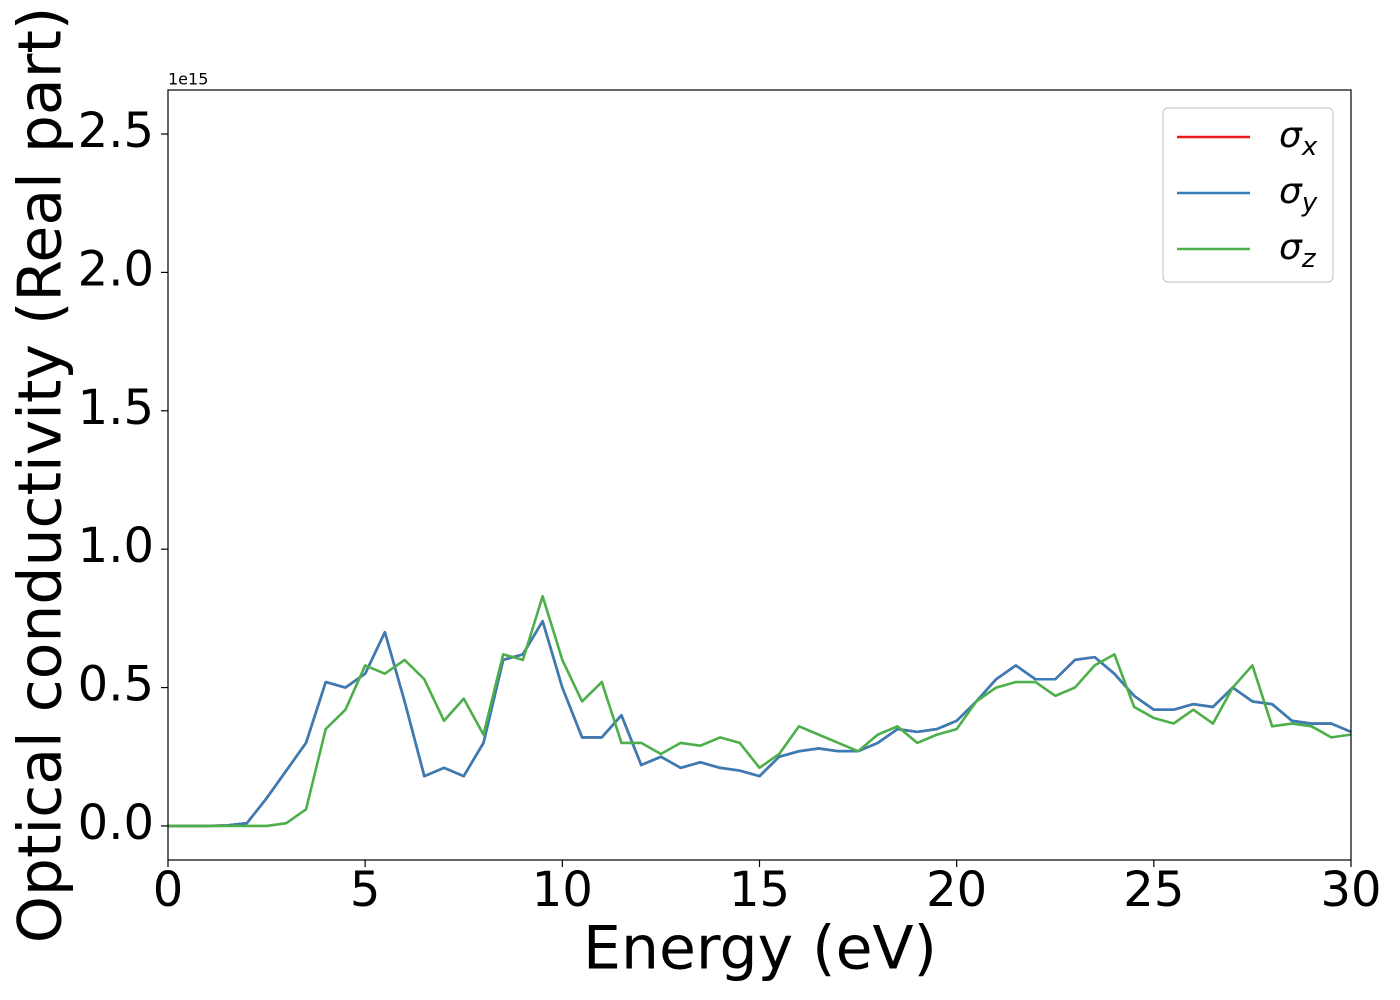  What do you see at coordinates (168, 890) in the screenshot?
I see `x-tick-label: 0` at bounding box center [168, 890].